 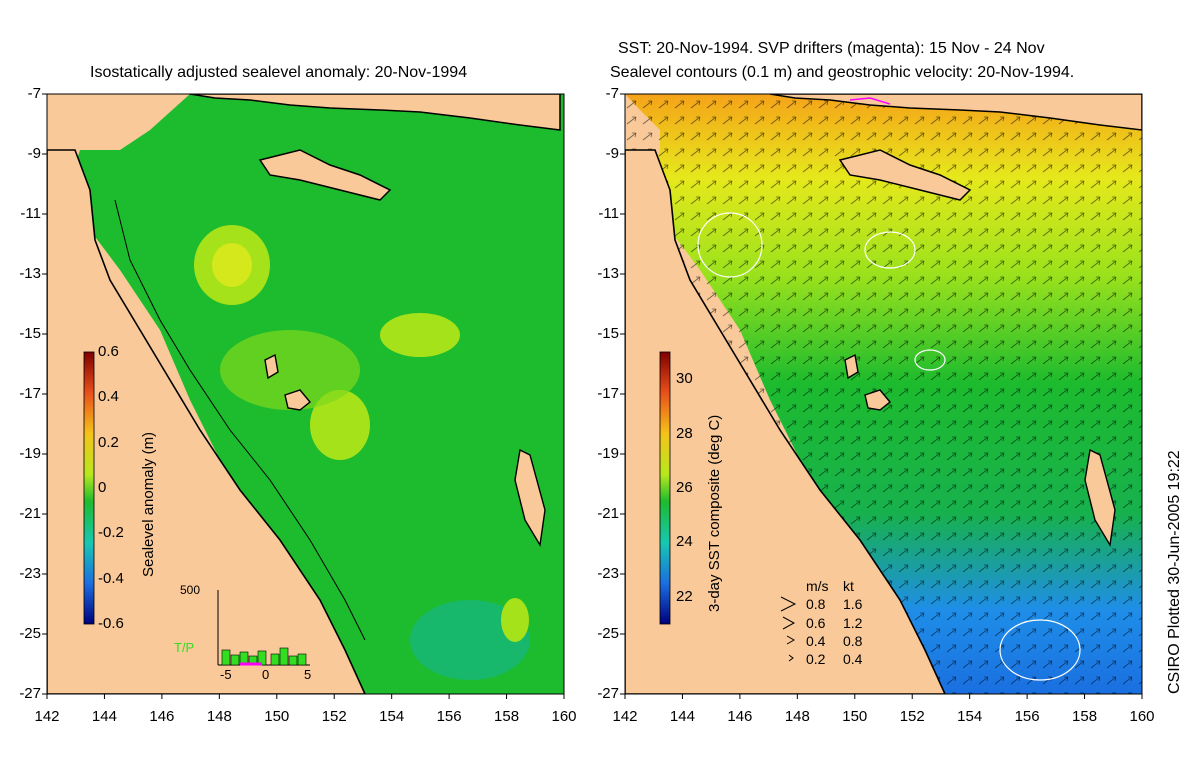 What do you see at coordinates (108, 351) in the screenshot?
I see `sealevel-colorbar-tick: 0.6` at bounding box center [108, 351].